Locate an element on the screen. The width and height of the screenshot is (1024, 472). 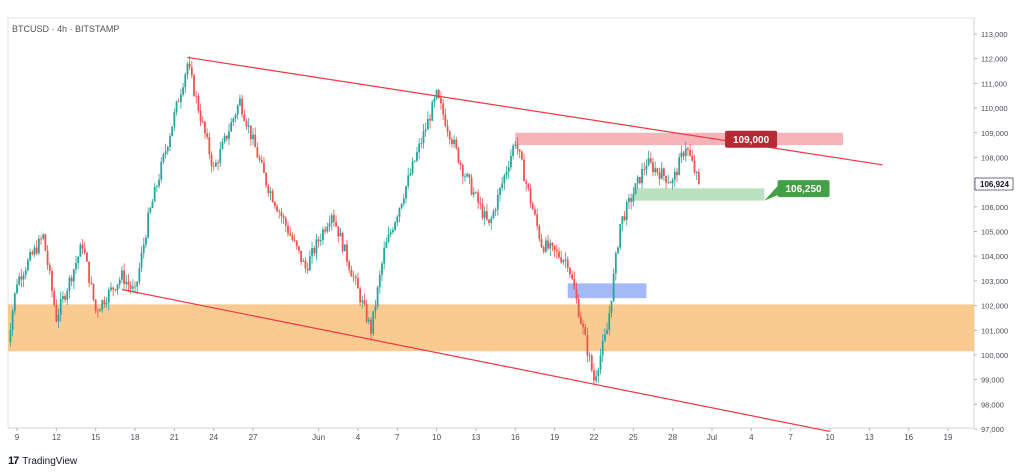
x-tick-label: 19 is located at coordinates (554, 437).